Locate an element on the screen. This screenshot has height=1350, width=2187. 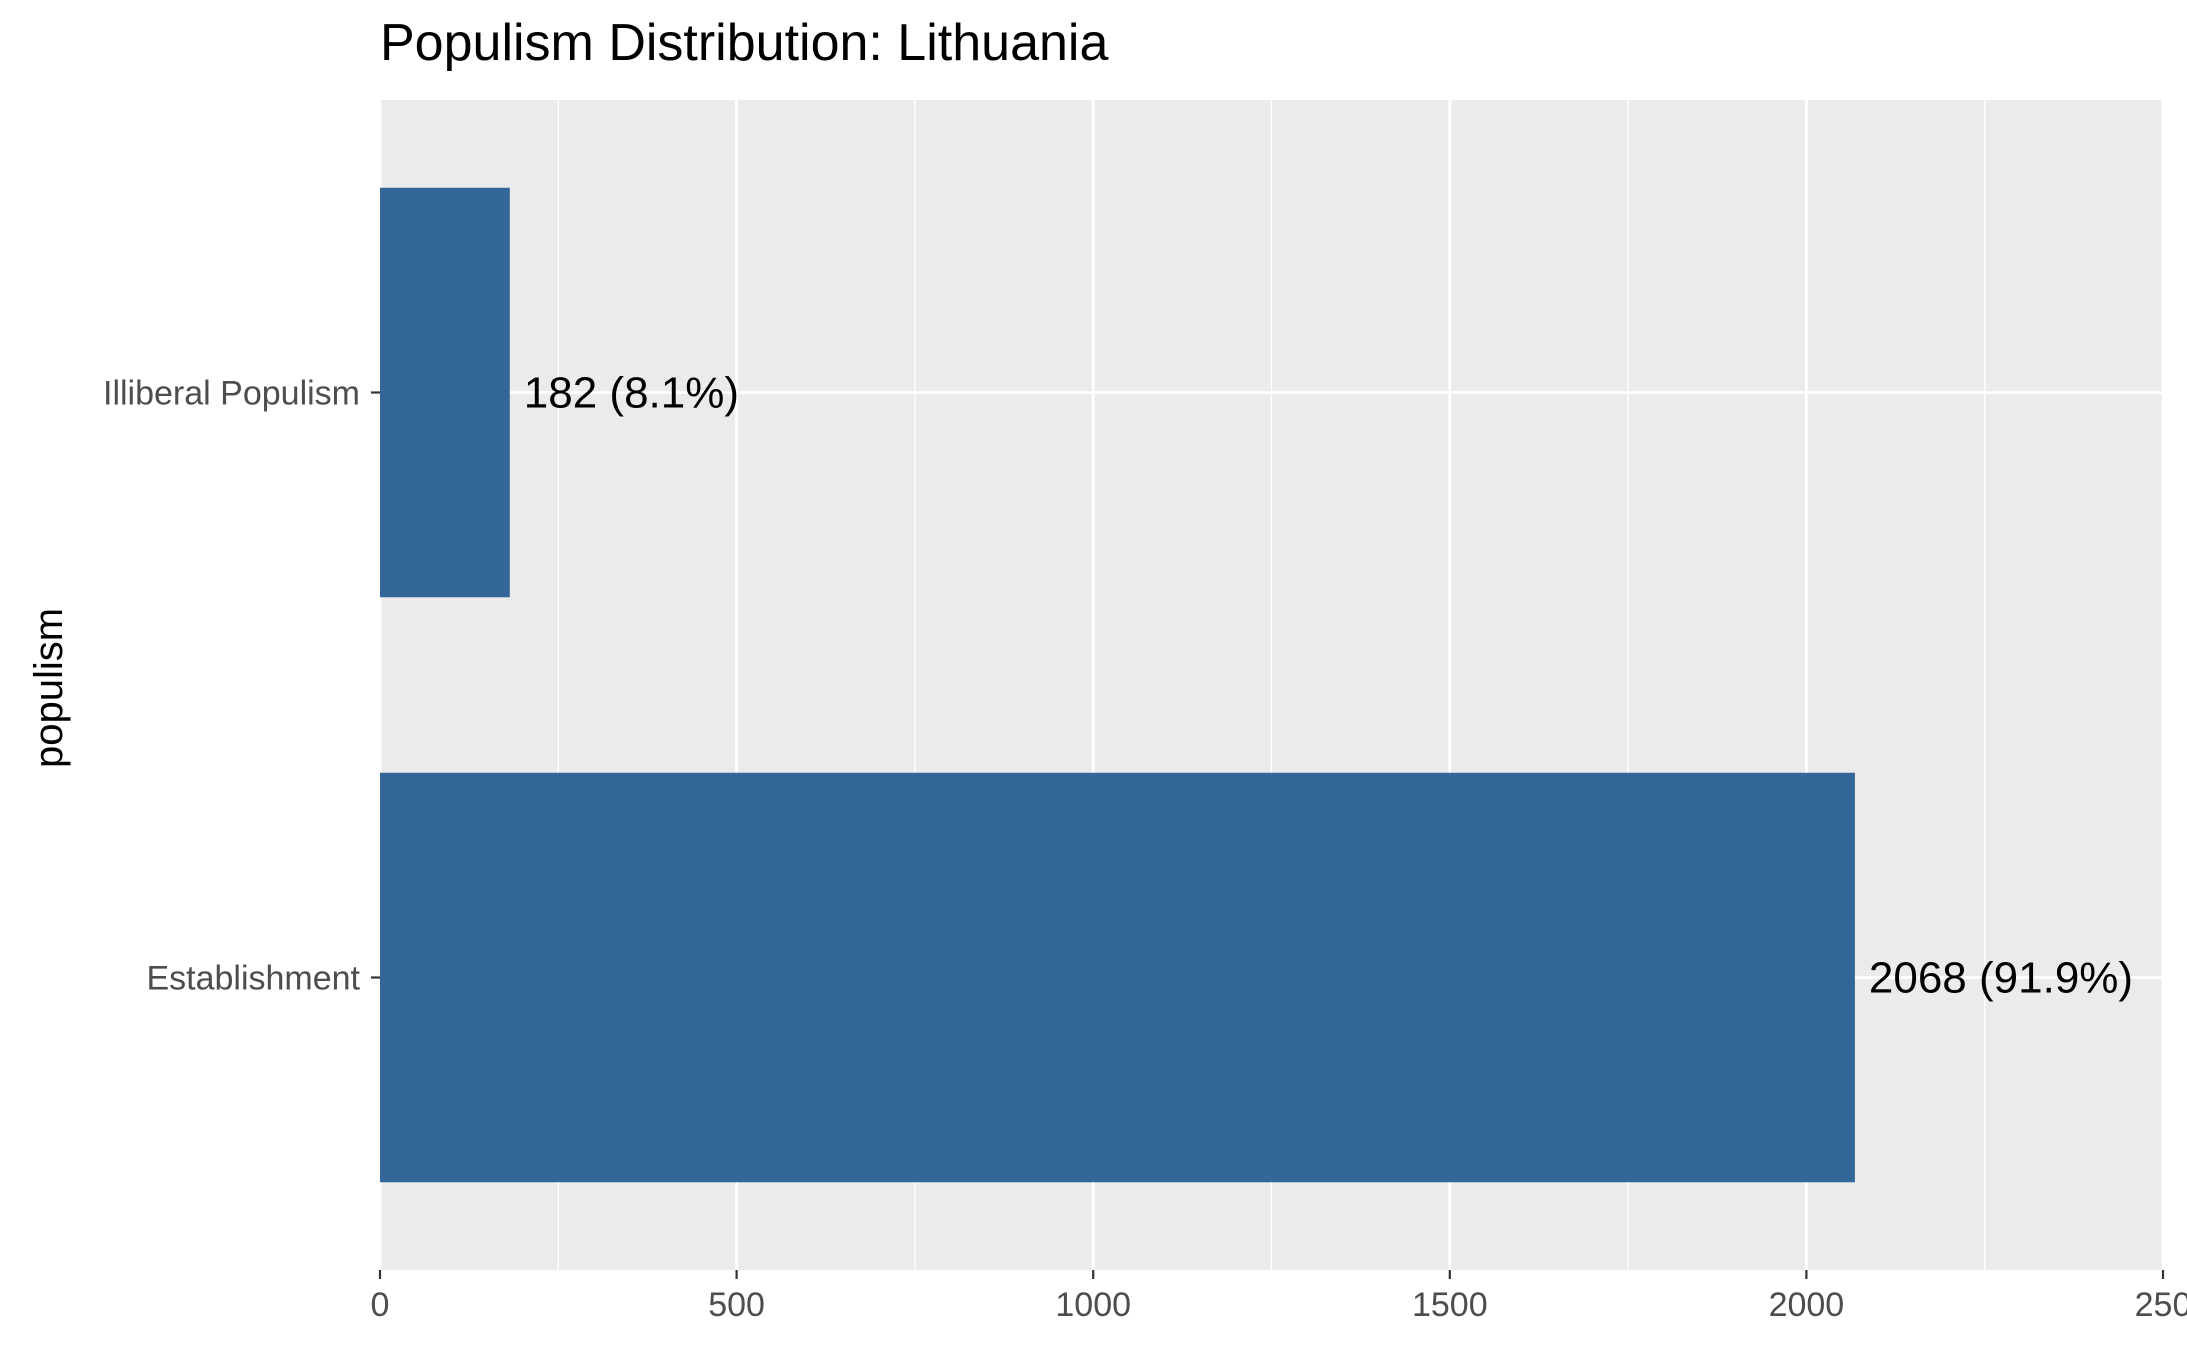
x-tick-label: 250 is located at coordinates (2161, 1305).